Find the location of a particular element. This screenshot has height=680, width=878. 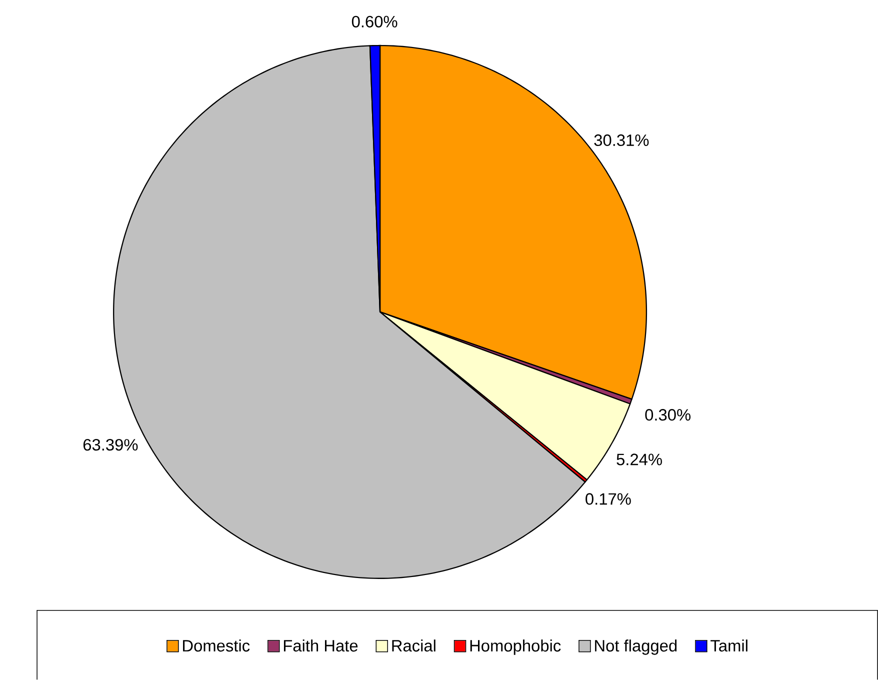

data-label: 5.24% is located at coordinates (639, 460).